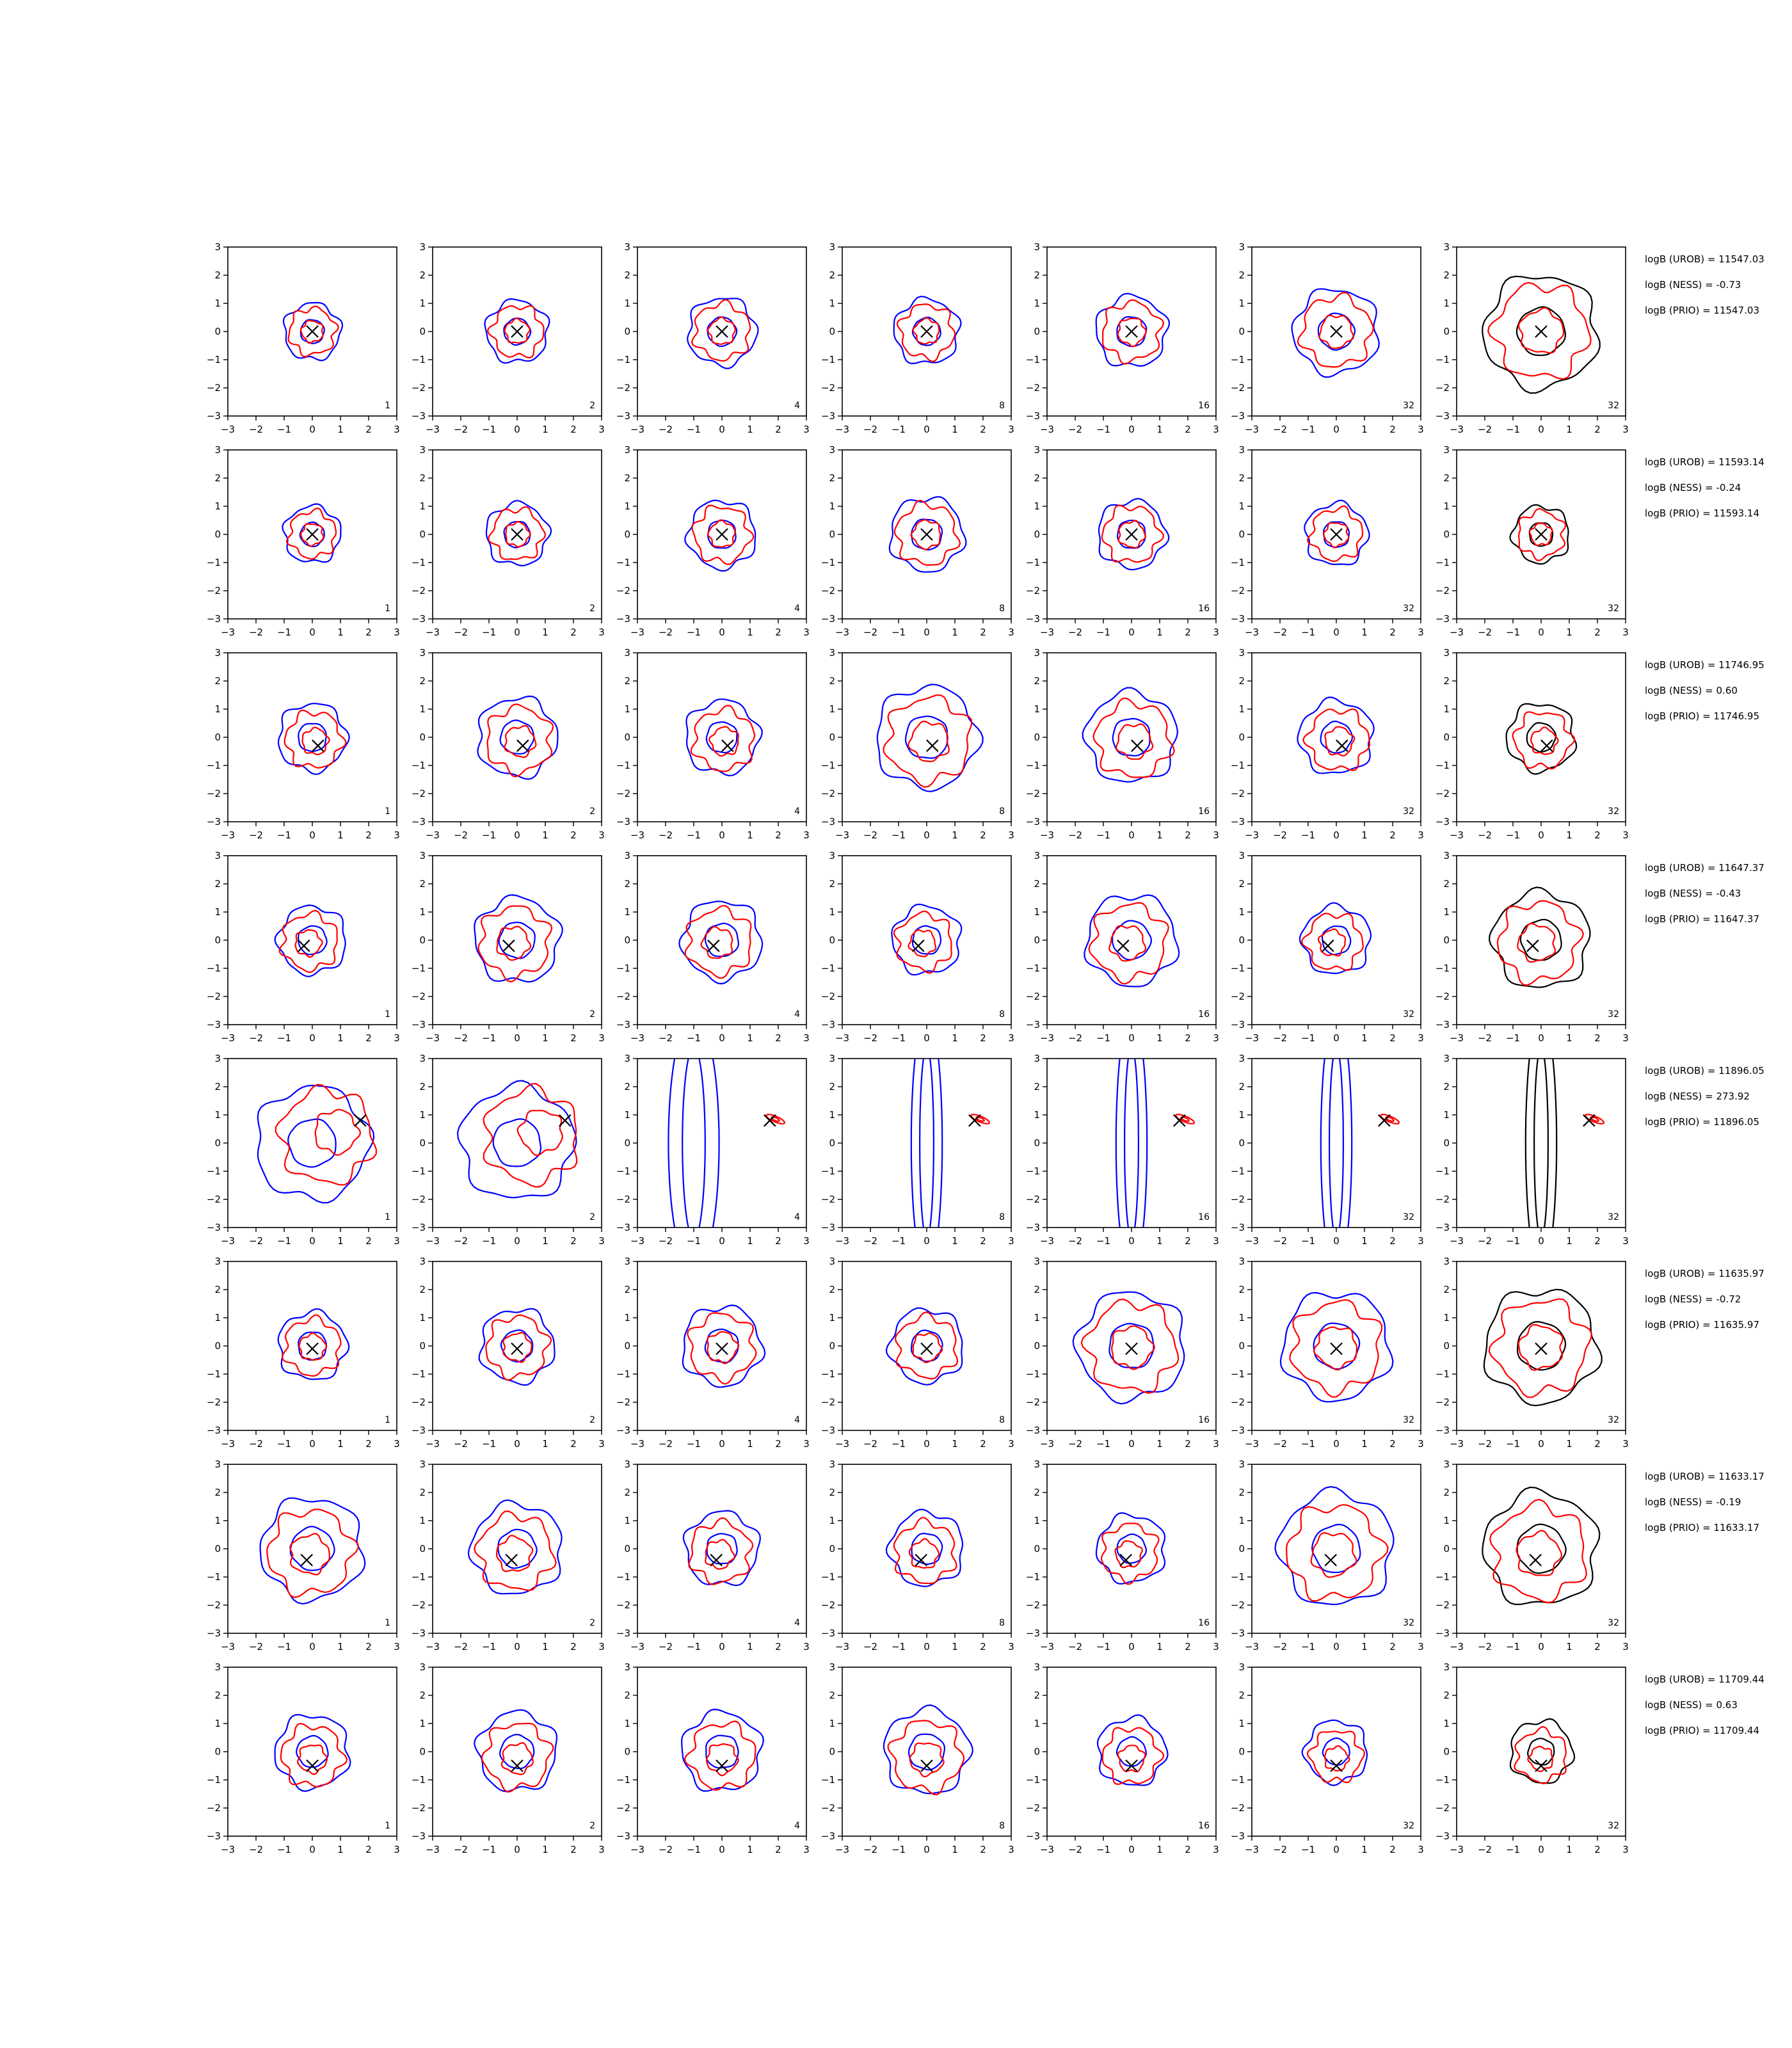 The width and height of the screenshot is (1792, 2048). What do you see at coordinates (592, 406) in the screenshot?
I see `panel-label: 2` at bounding box center [592, 406].